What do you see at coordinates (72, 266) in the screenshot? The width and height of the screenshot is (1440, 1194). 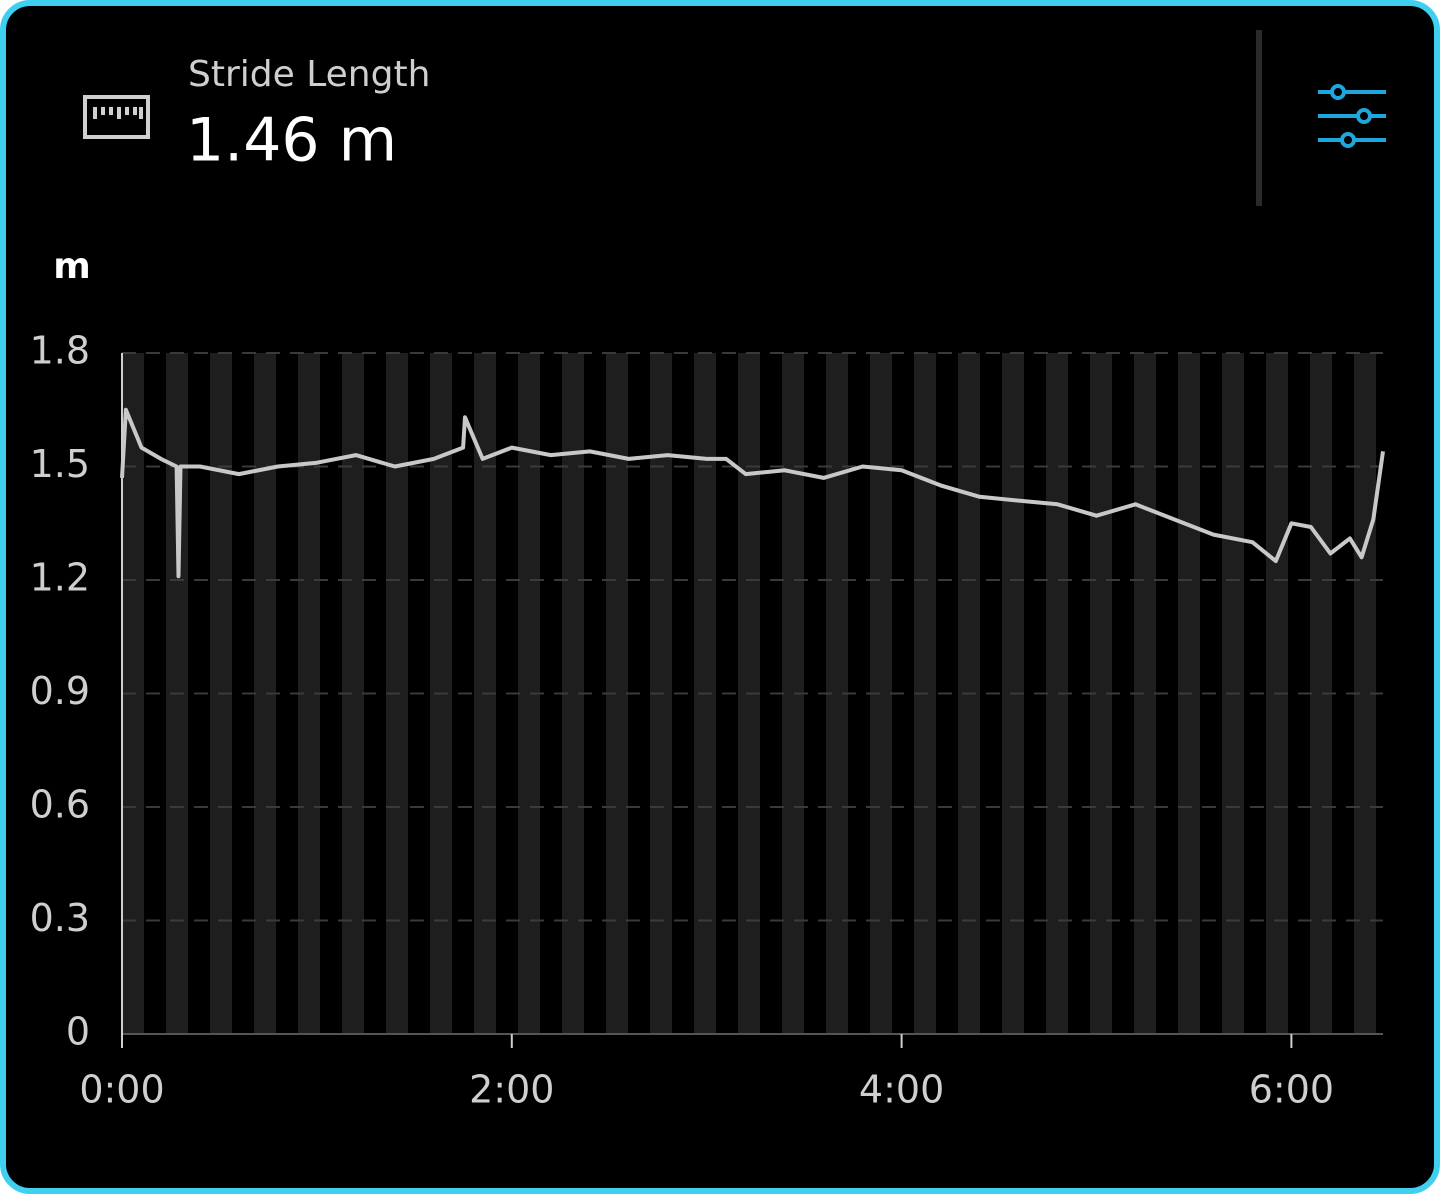 I see `y-axis-unit: m` at bounding box center [72, 266].